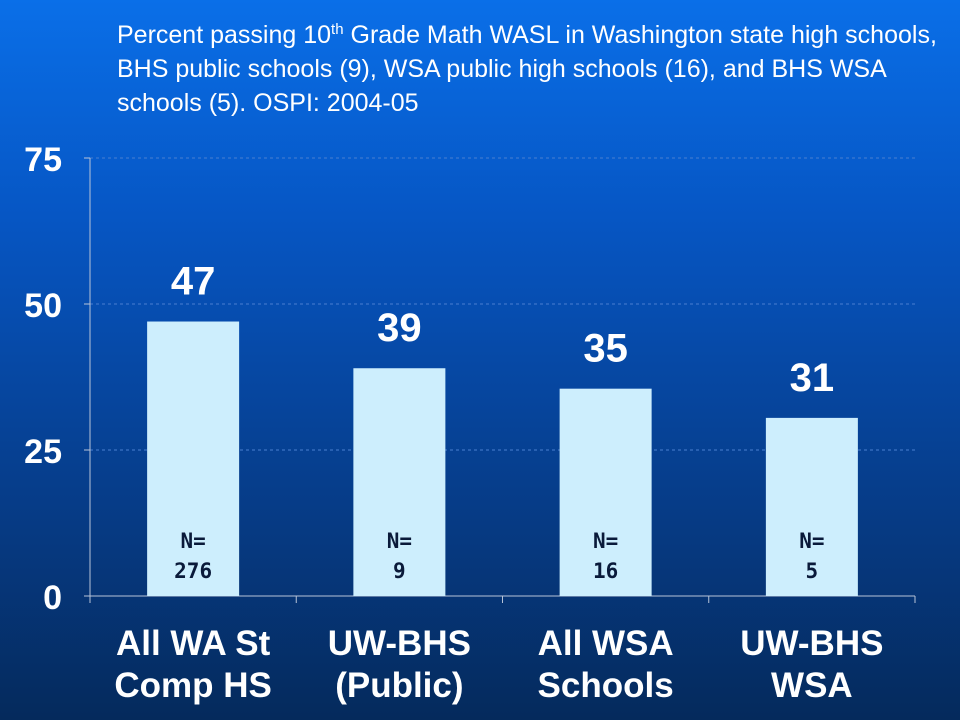  Describe the element at coordinates (399, 685) in the screenshot. I see `category-label: (Public)` at that location.